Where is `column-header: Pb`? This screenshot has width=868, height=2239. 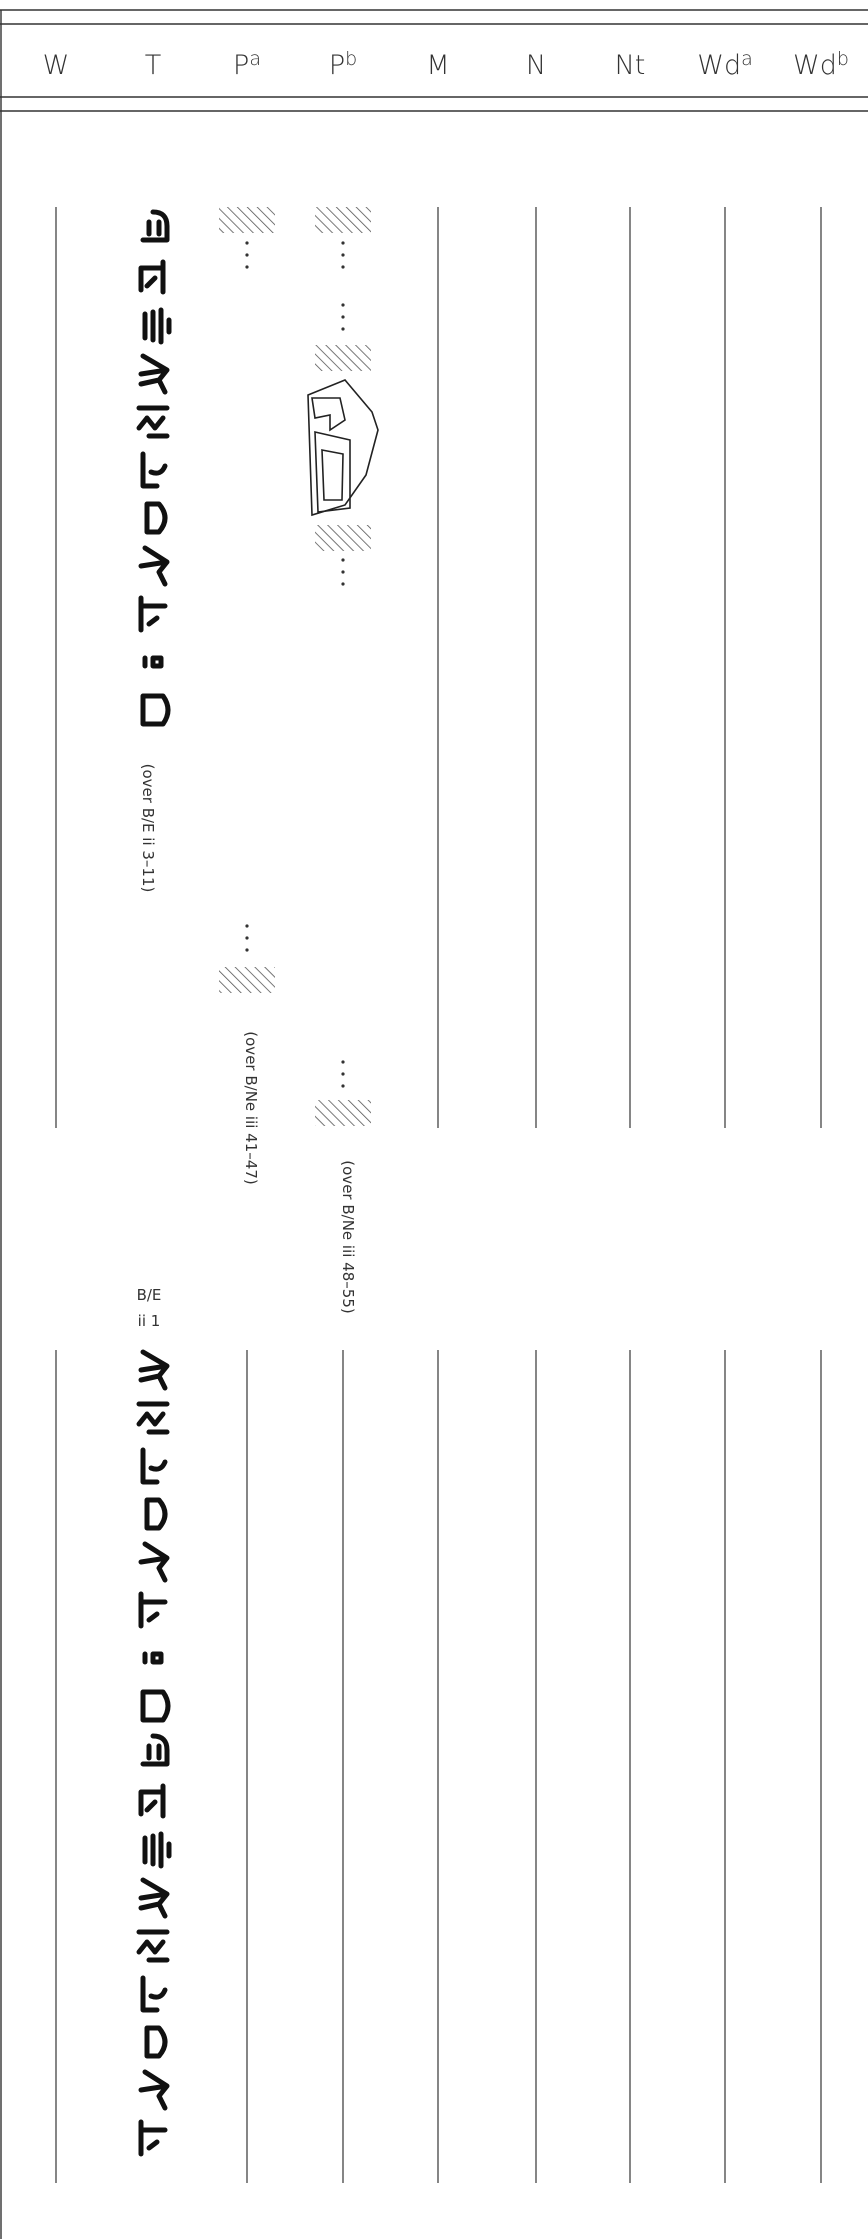
column-header: Pb is located at coordinates (343, 64).